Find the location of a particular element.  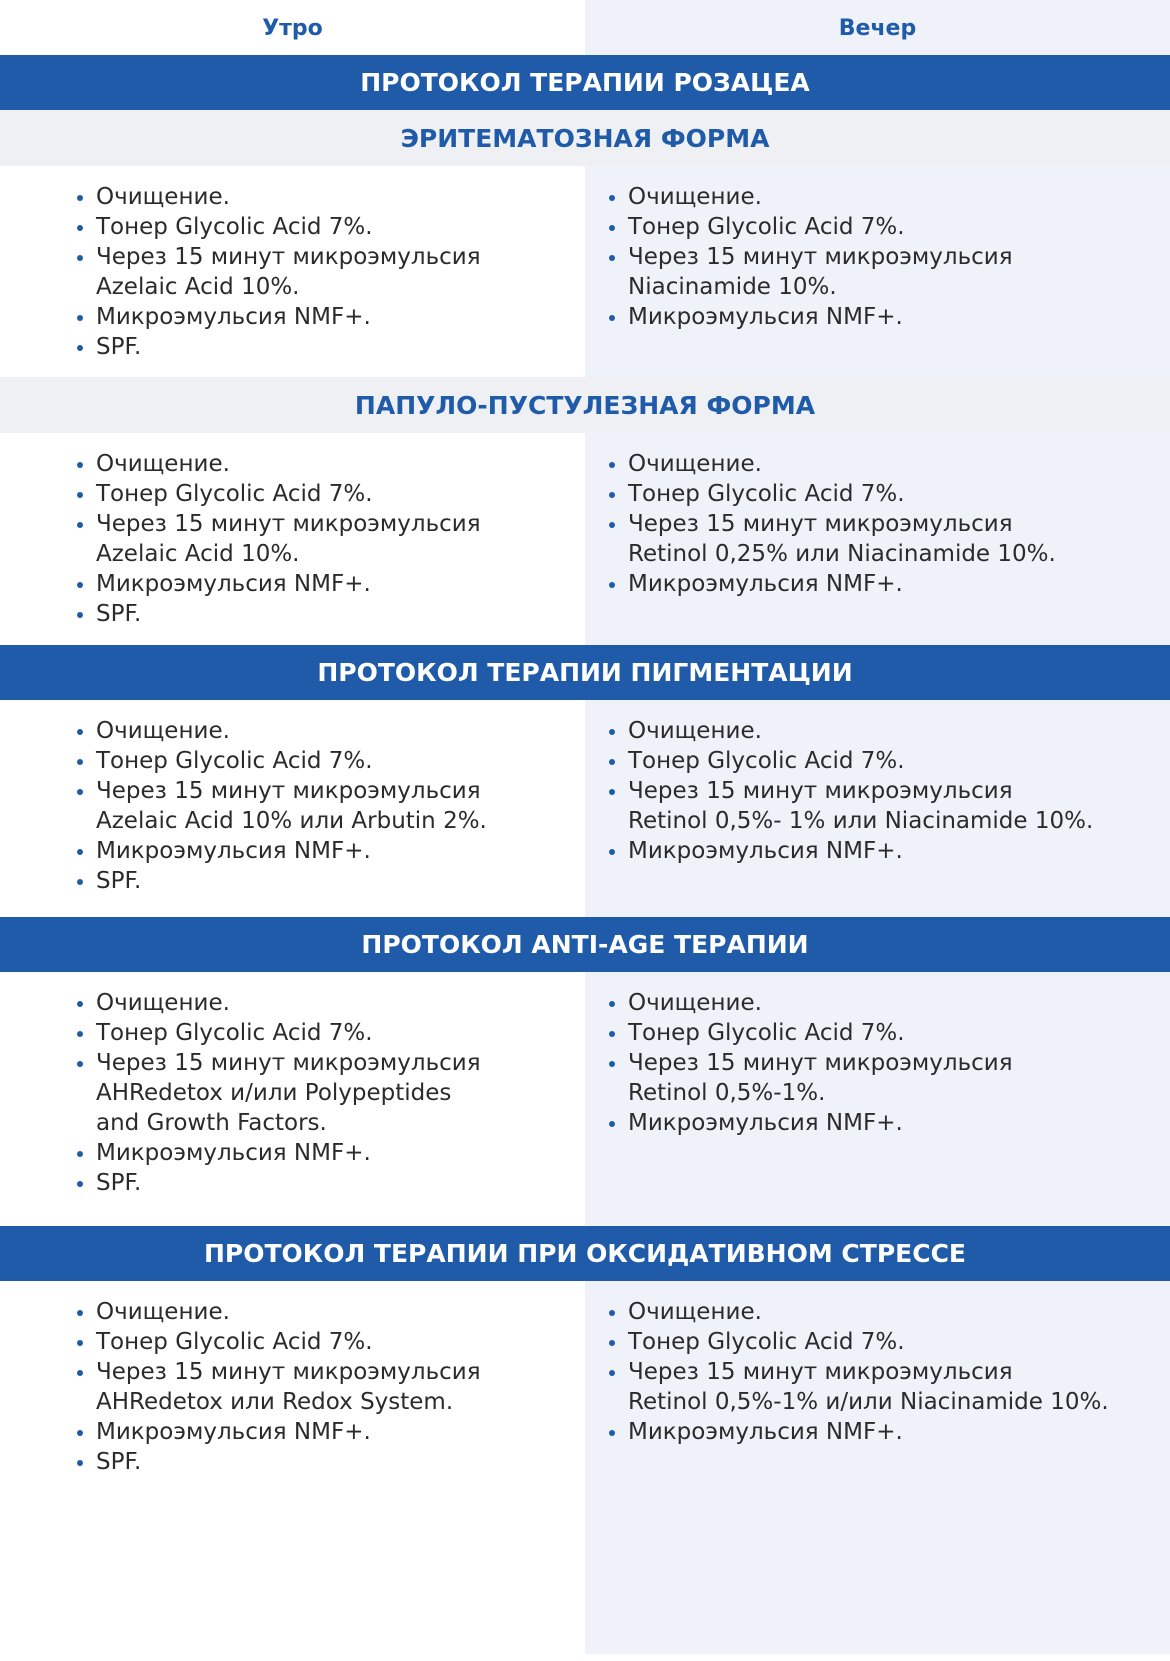

protocol-title: ПРОТОКОЛ ANTI-AGE ТЕРАПИИ is located at coordinates (585, 944).